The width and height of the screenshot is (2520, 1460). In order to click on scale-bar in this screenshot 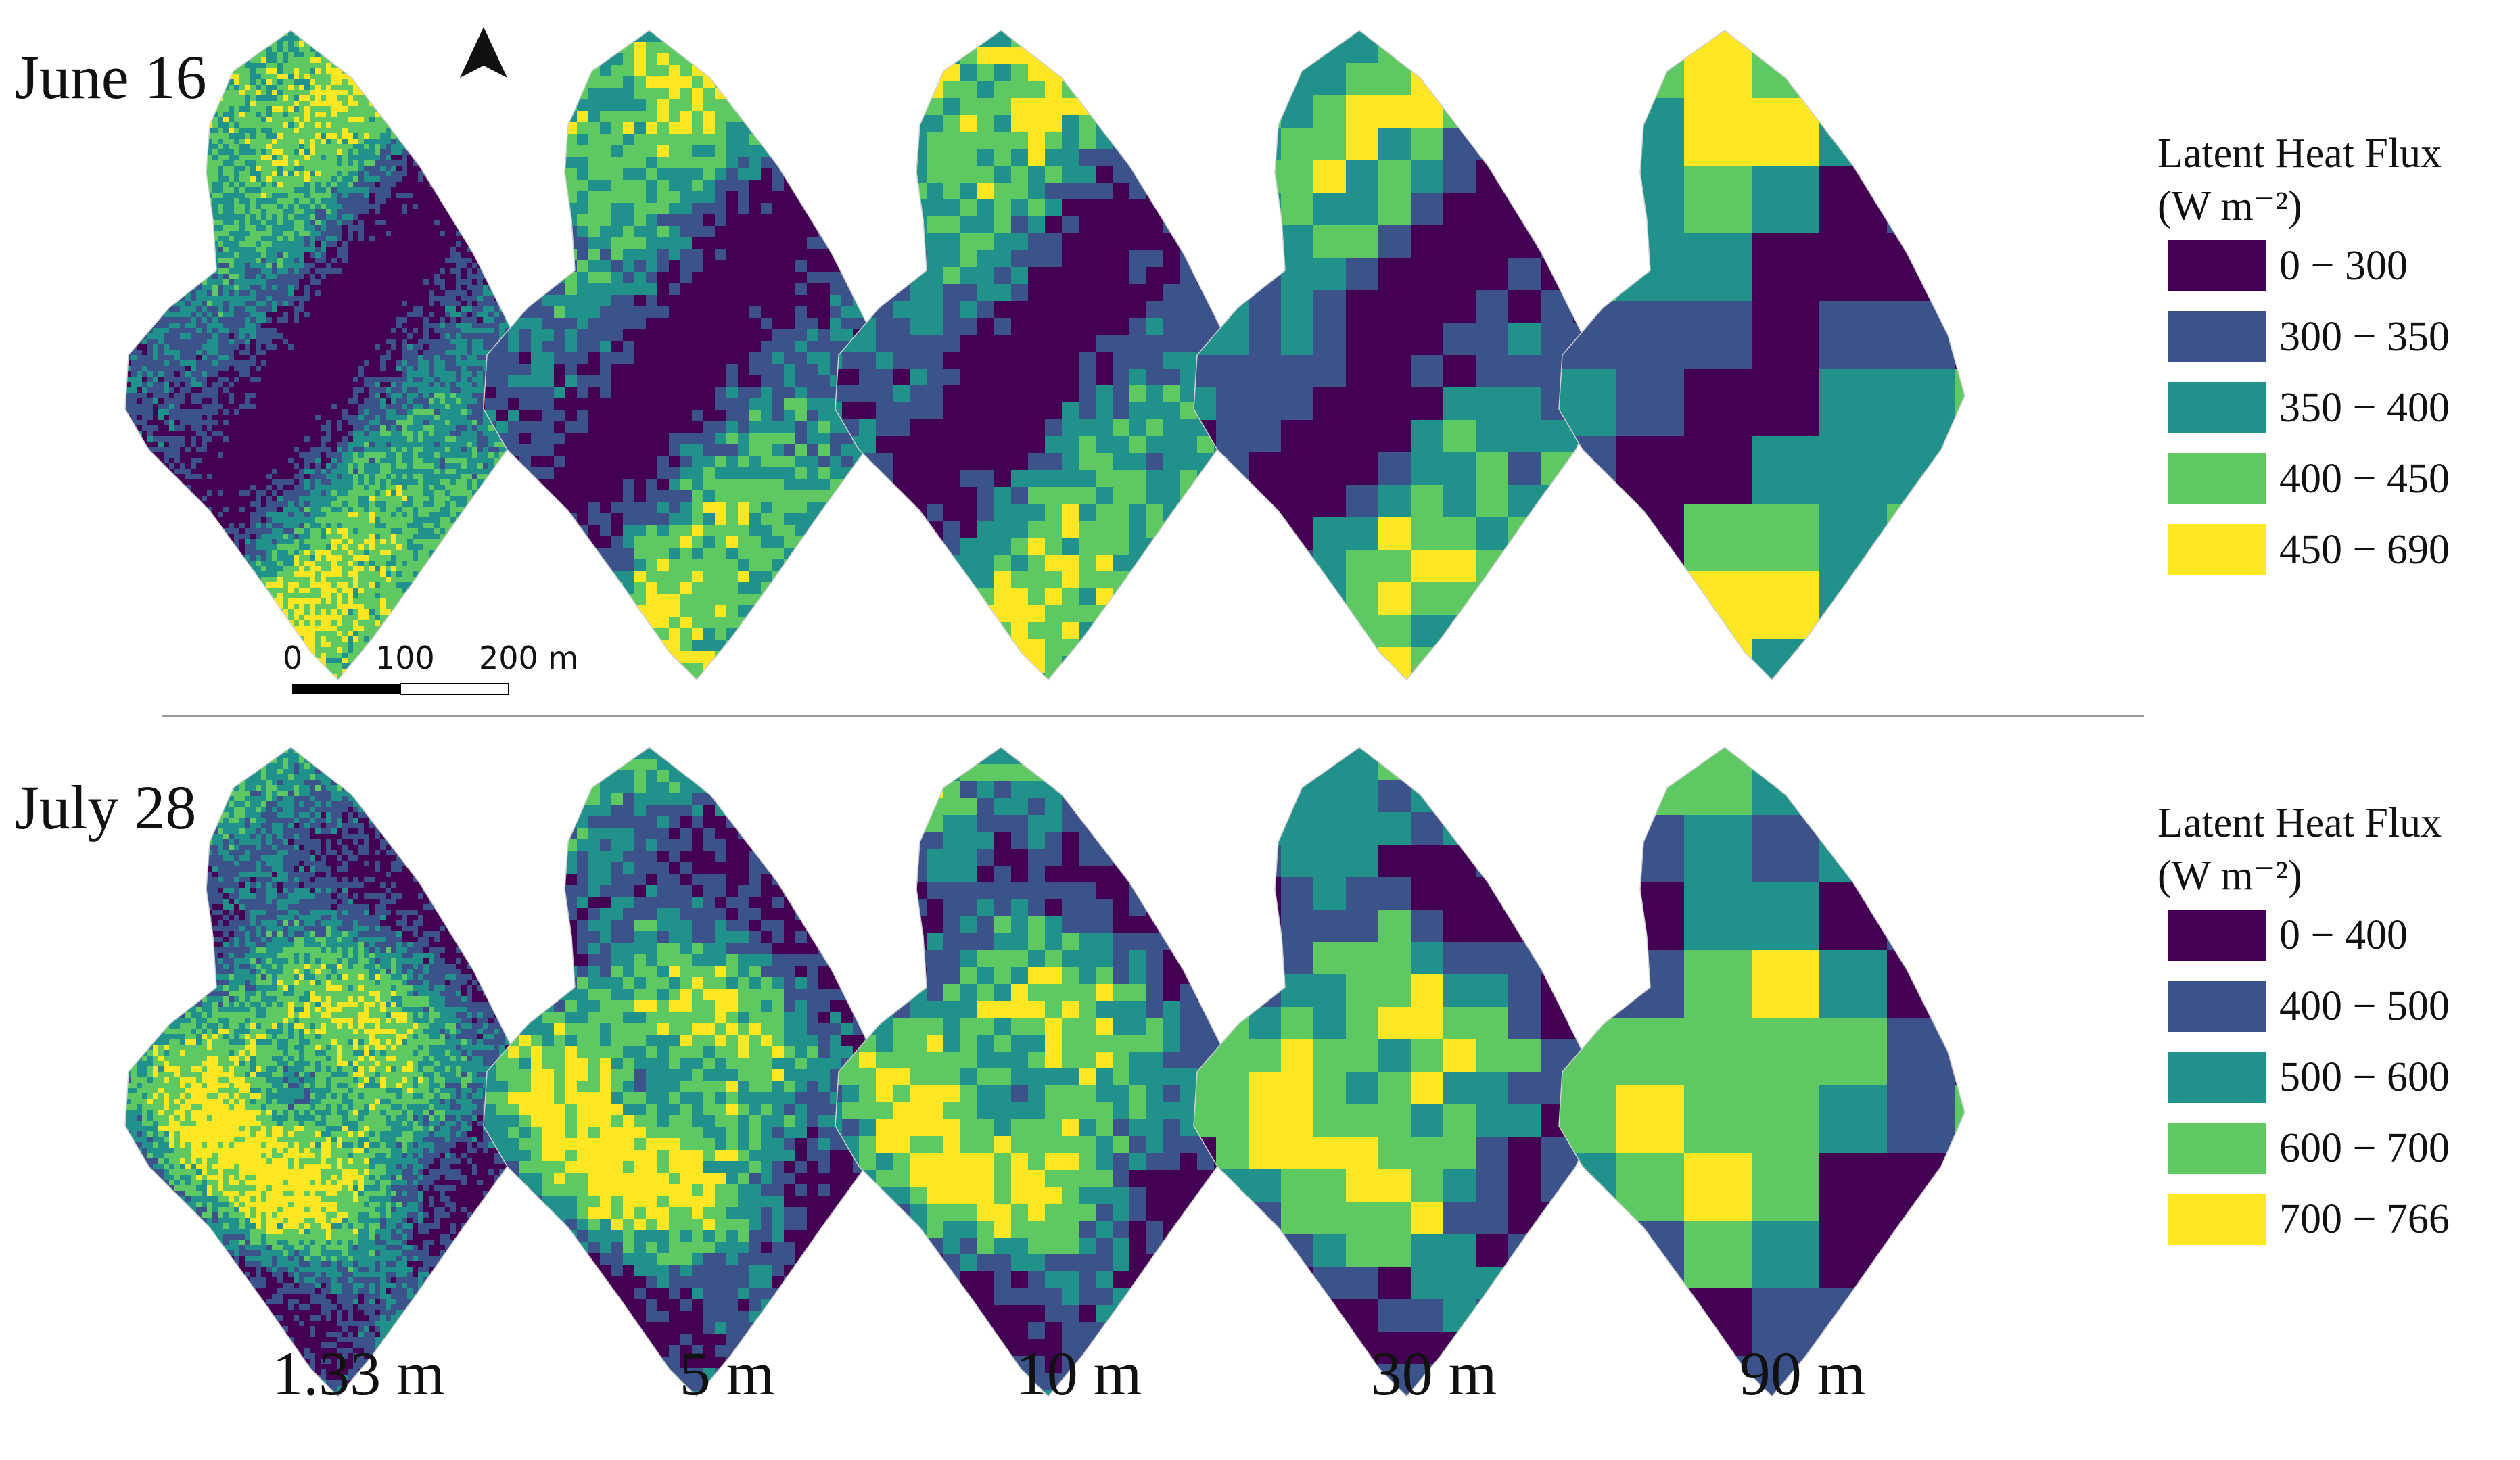, I will do `click(401, 689)`.